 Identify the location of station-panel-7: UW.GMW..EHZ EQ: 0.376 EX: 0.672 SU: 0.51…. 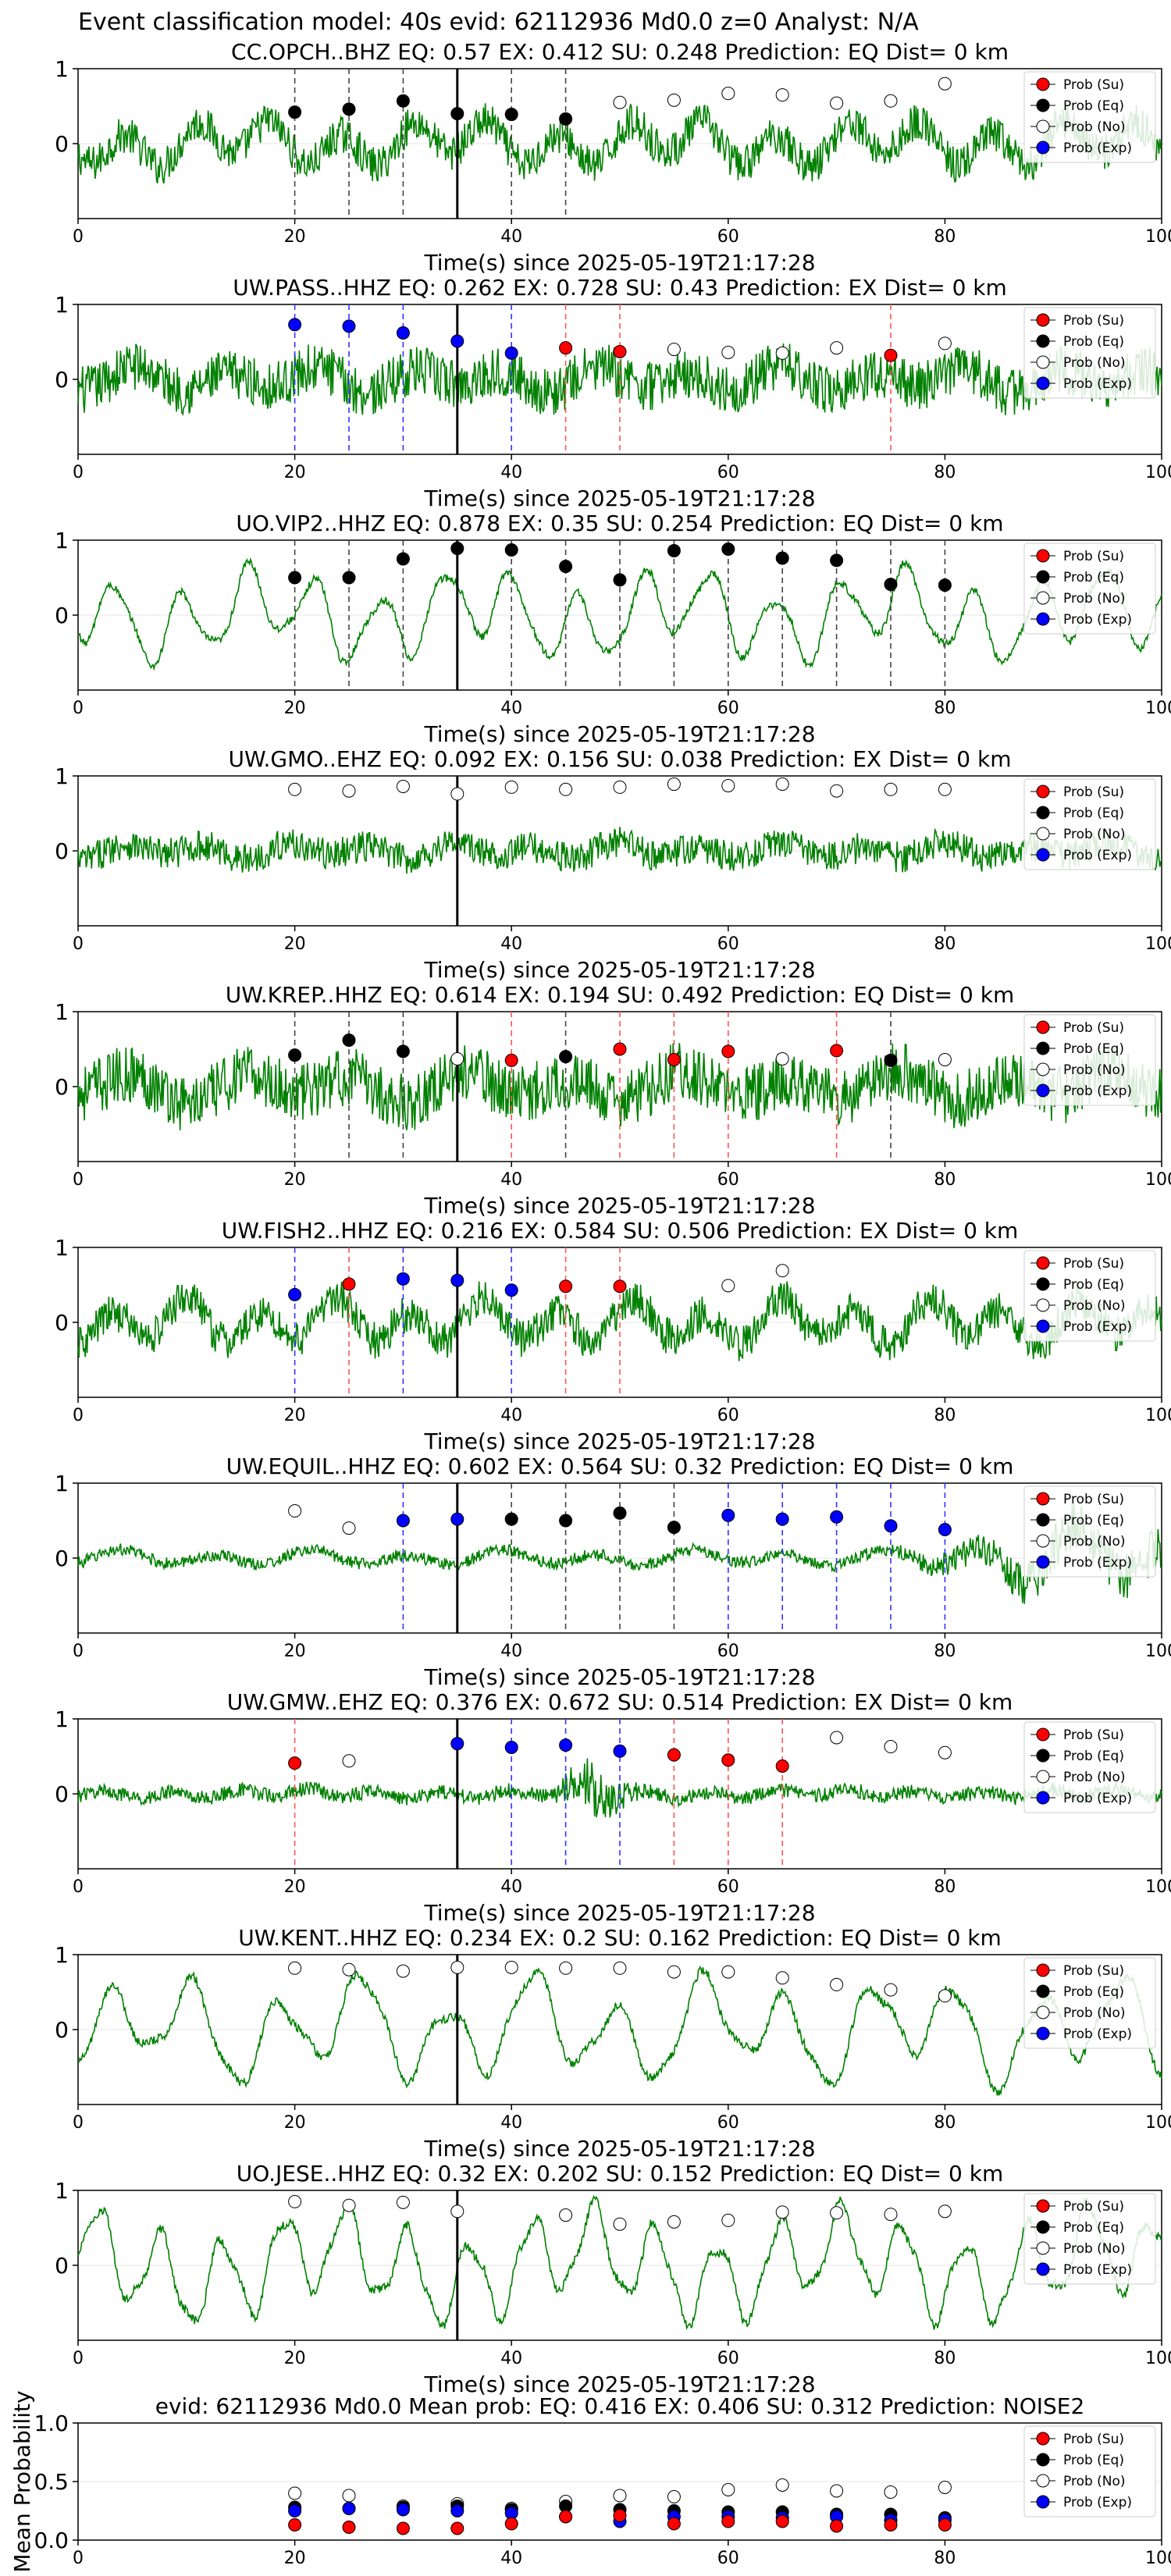
(613, 1807).